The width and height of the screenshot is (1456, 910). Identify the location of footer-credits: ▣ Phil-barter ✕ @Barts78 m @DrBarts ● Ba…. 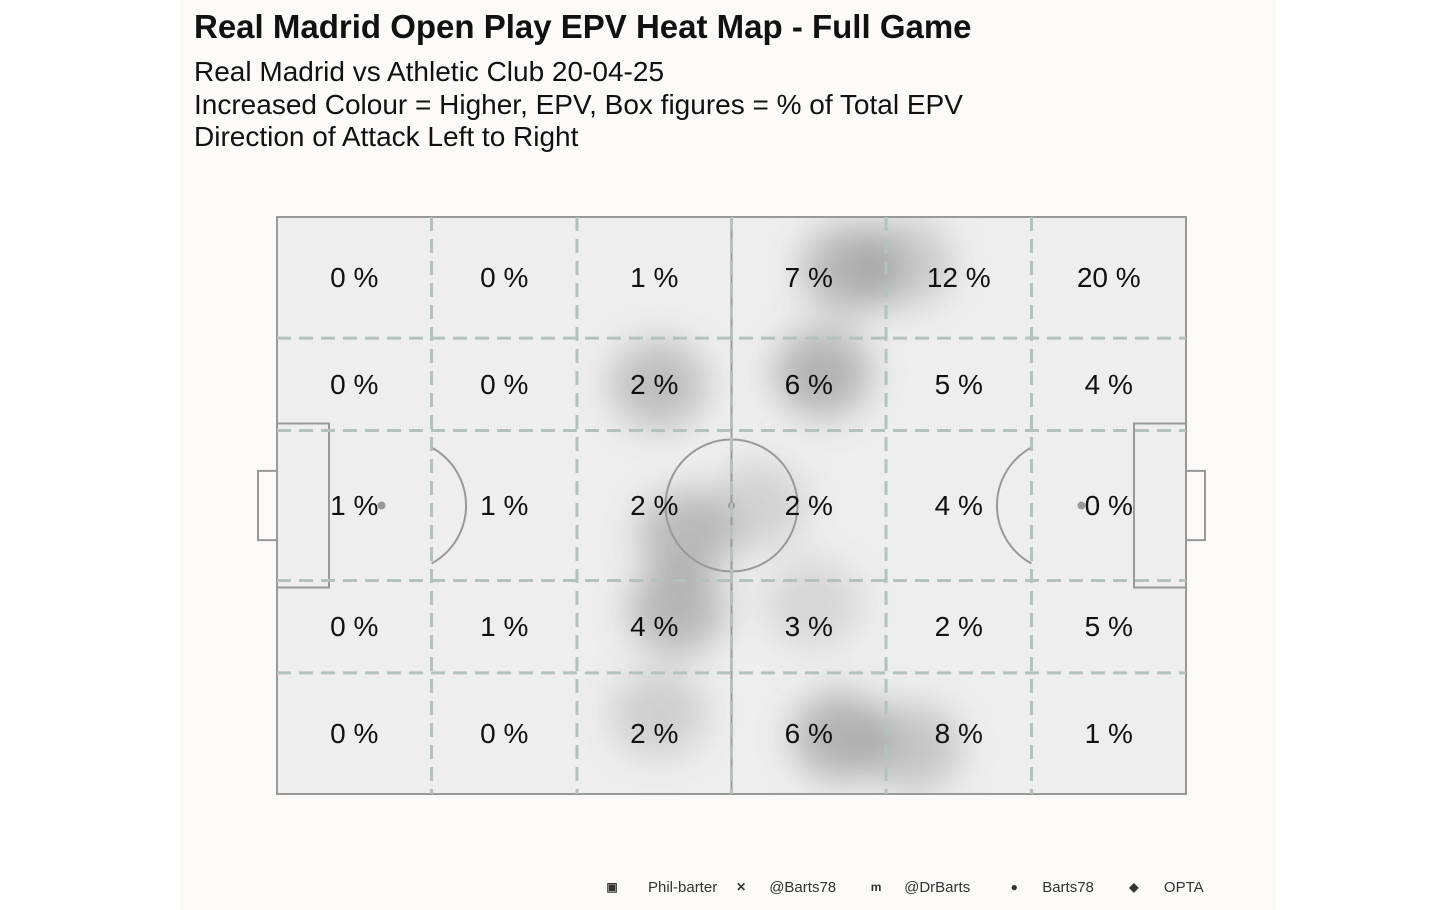
(904, 887).